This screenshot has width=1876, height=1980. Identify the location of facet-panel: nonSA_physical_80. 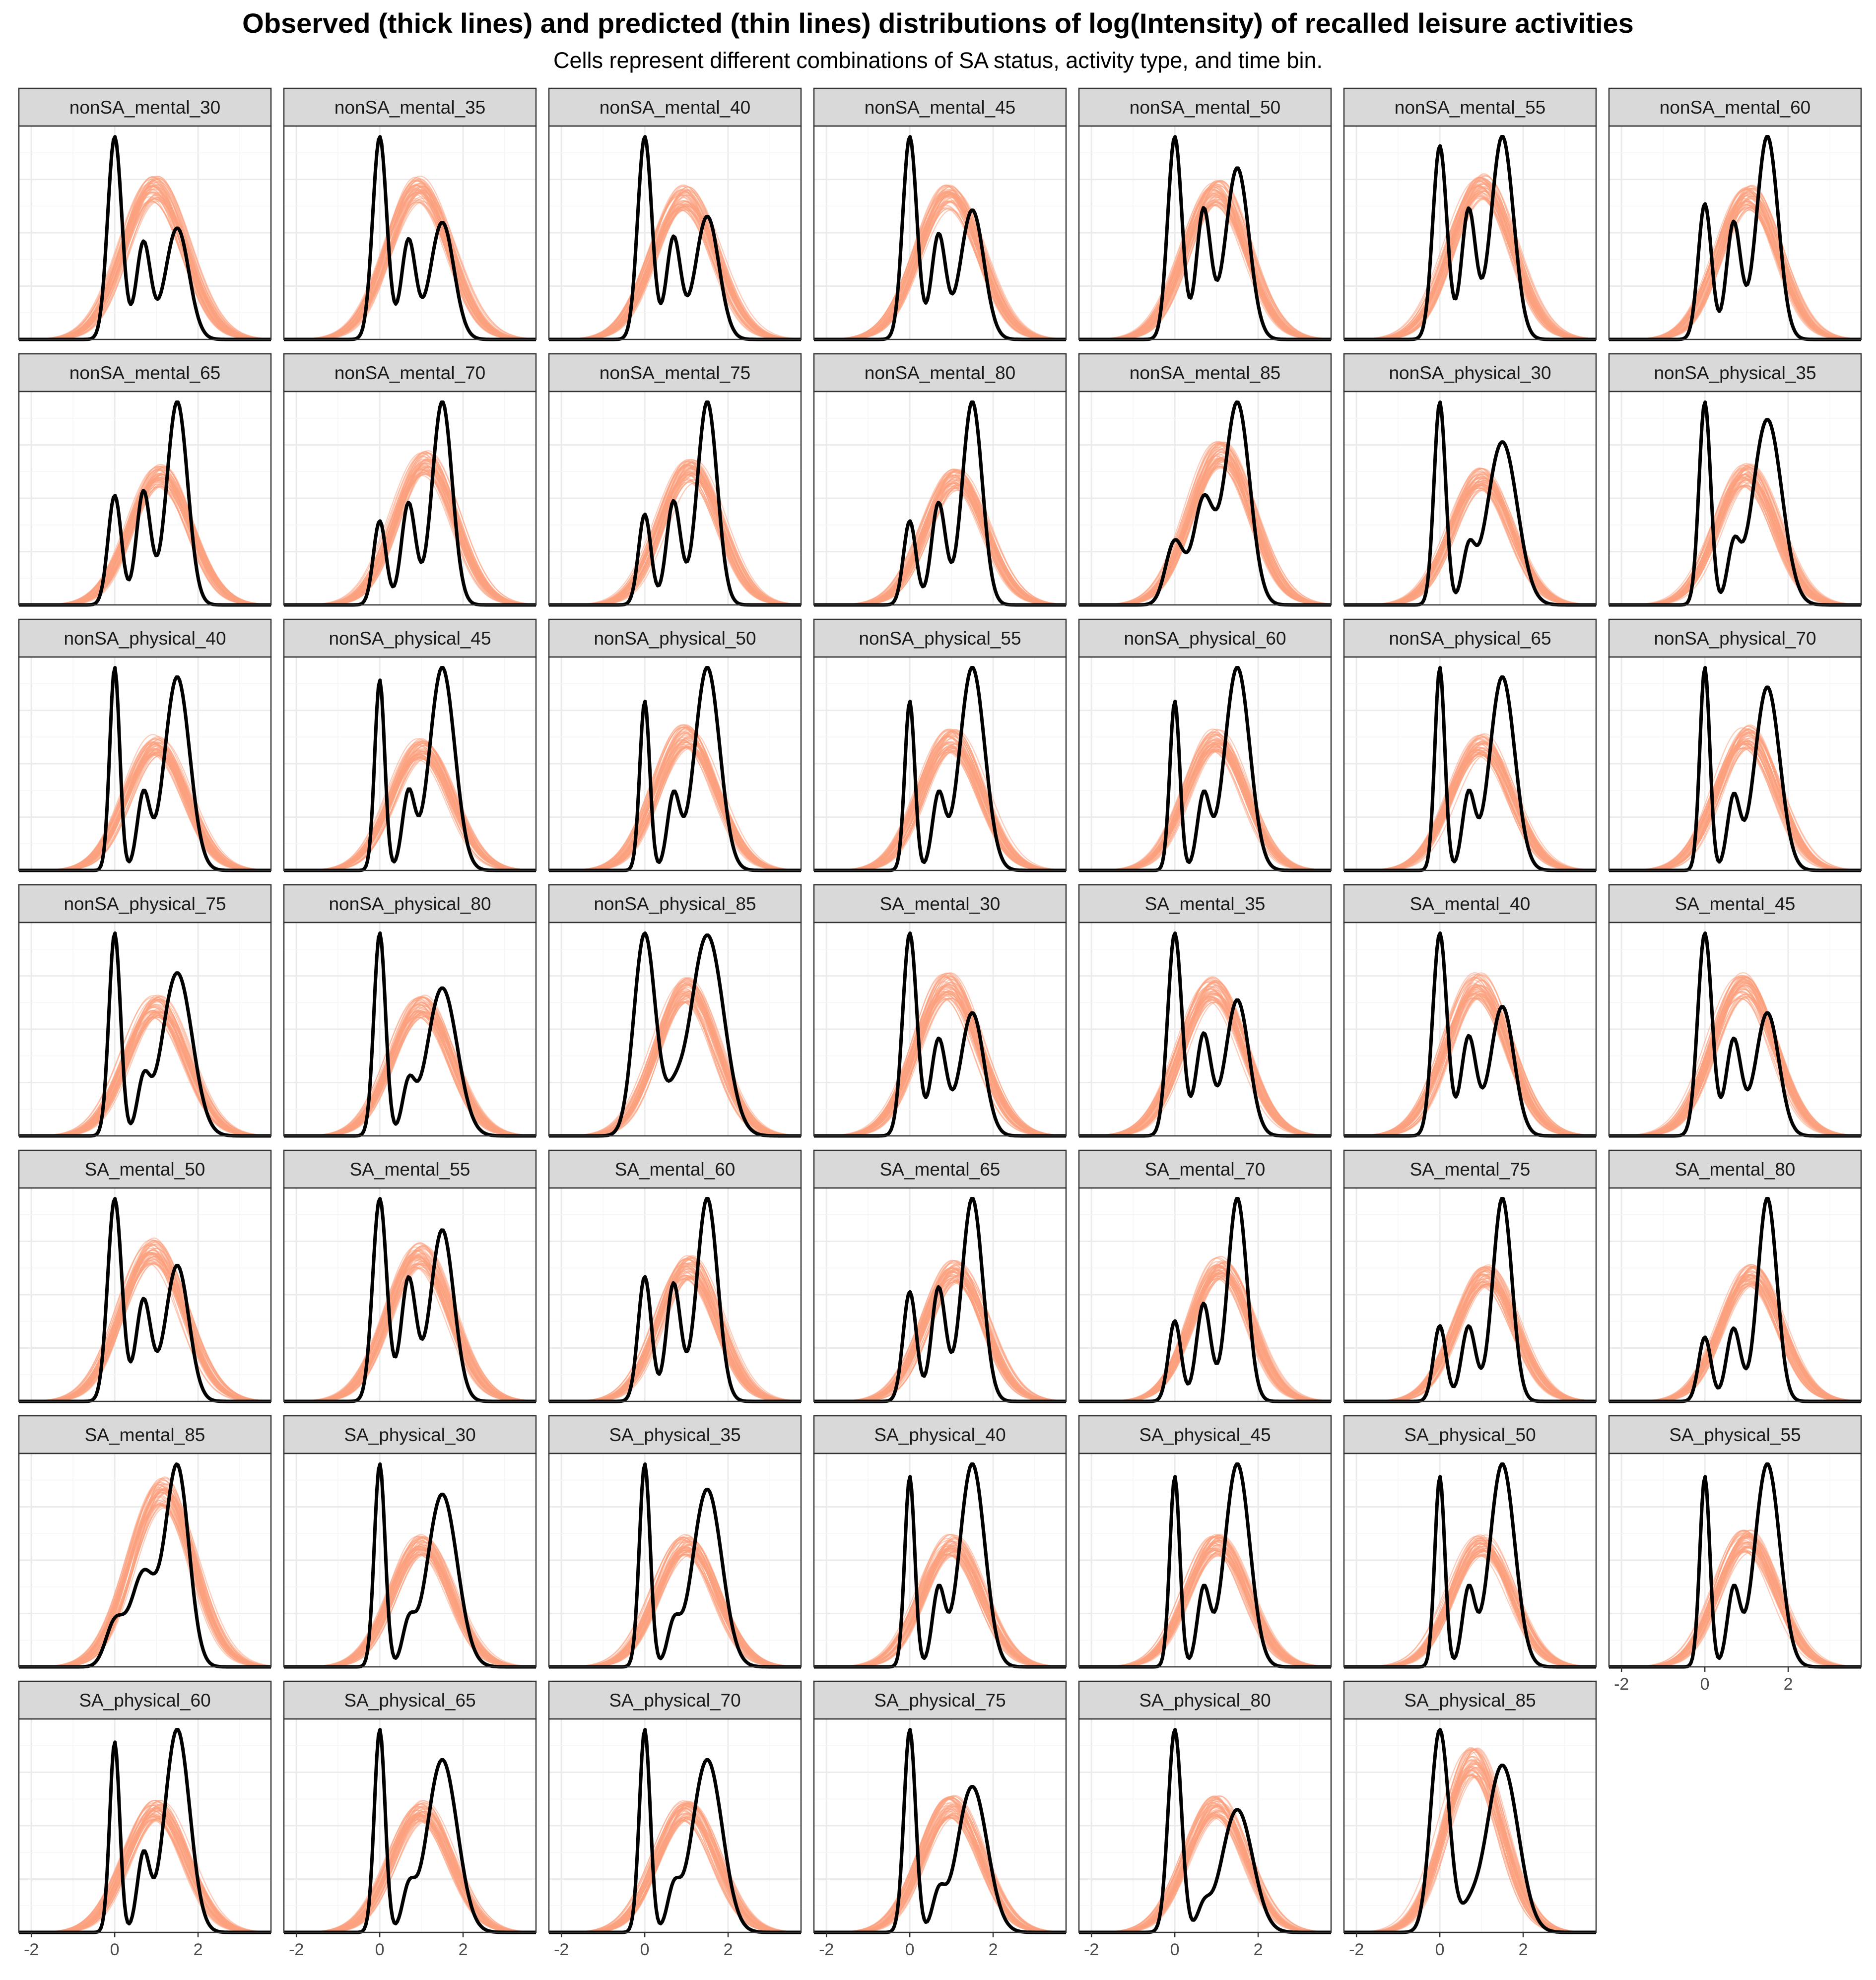
(410, 1011).